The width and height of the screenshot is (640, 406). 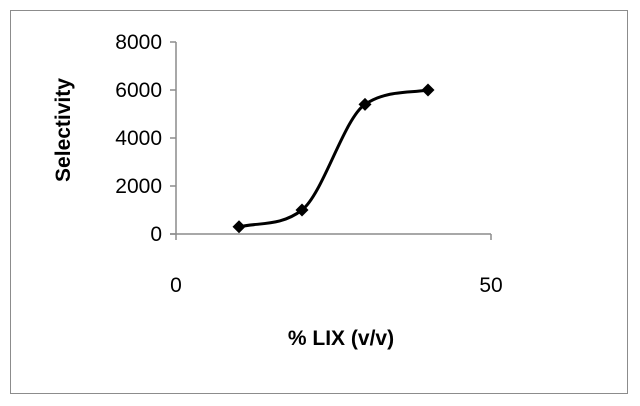 What do you see at coordinates (63, 130) in the screenshot?
I see `y-axis-title: Selectivity` at bounding box center [63, 130].